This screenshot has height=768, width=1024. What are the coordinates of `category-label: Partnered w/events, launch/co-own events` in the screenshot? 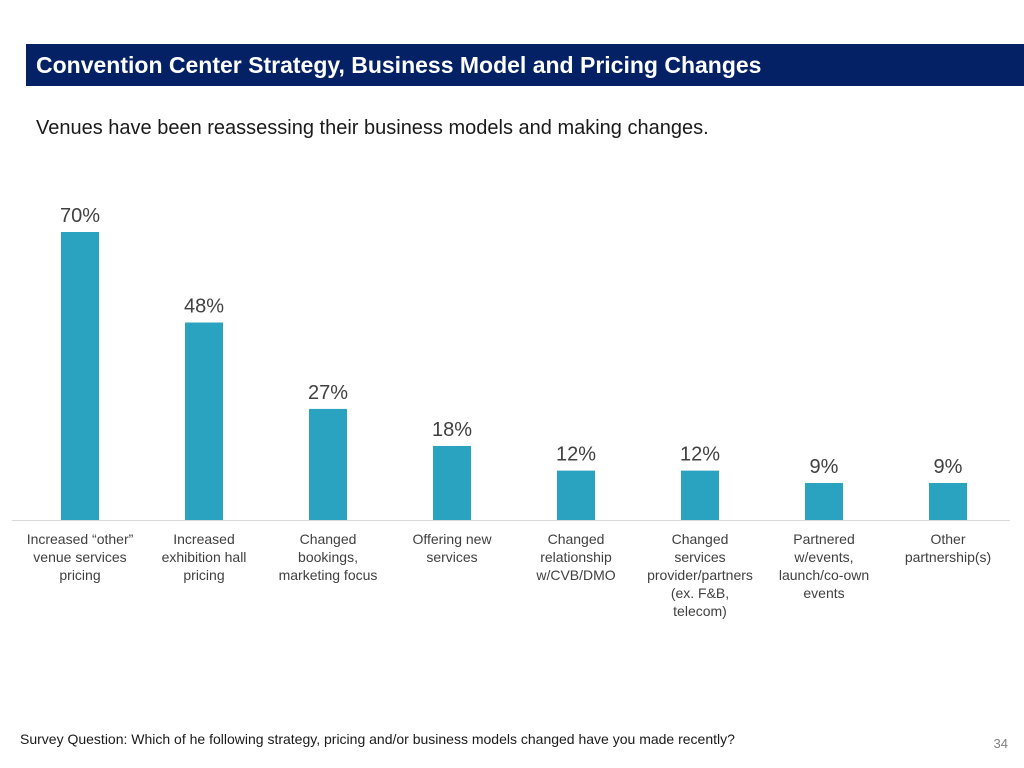 It's located at (824, 566).